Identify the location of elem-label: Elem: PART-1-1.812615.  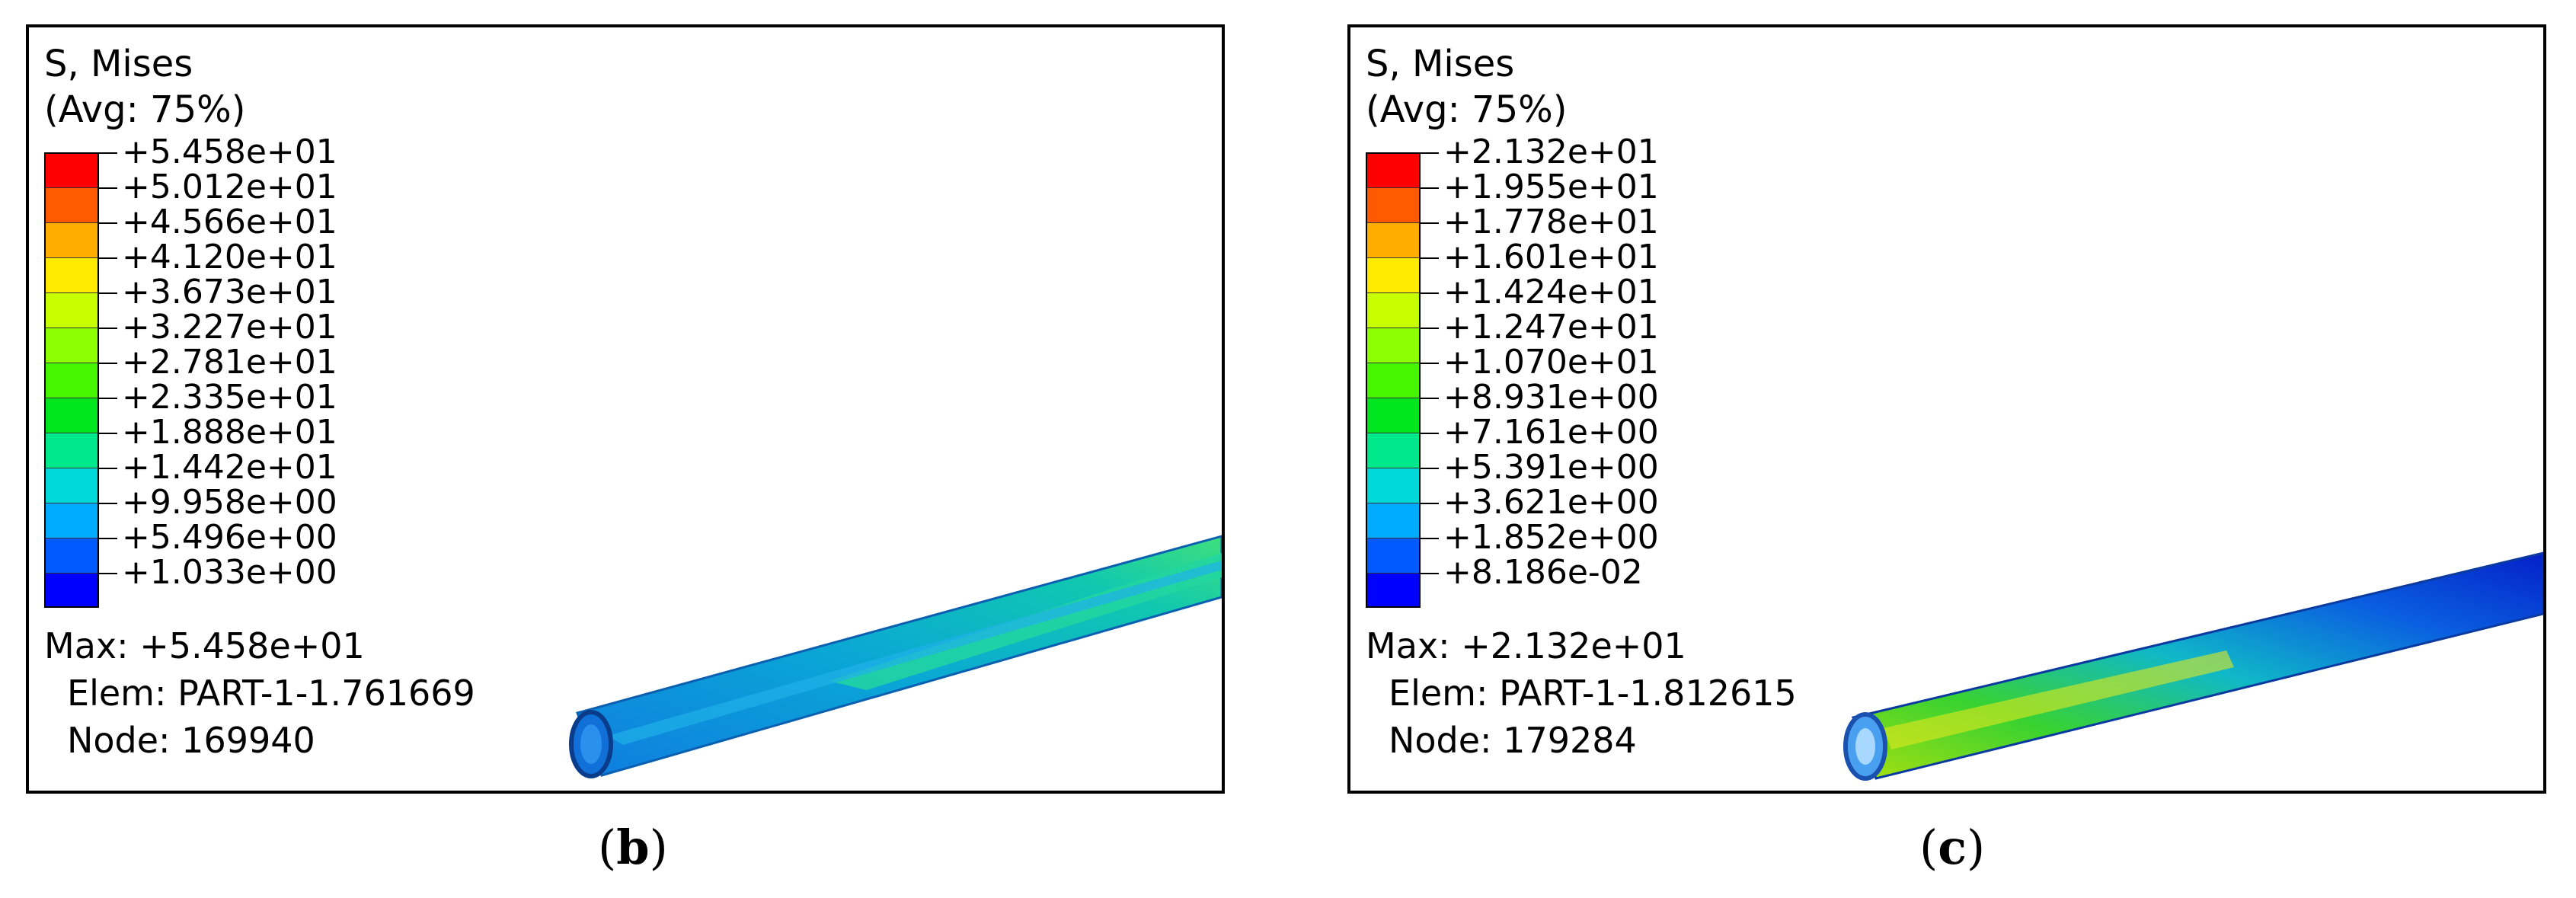
(1593, 693).